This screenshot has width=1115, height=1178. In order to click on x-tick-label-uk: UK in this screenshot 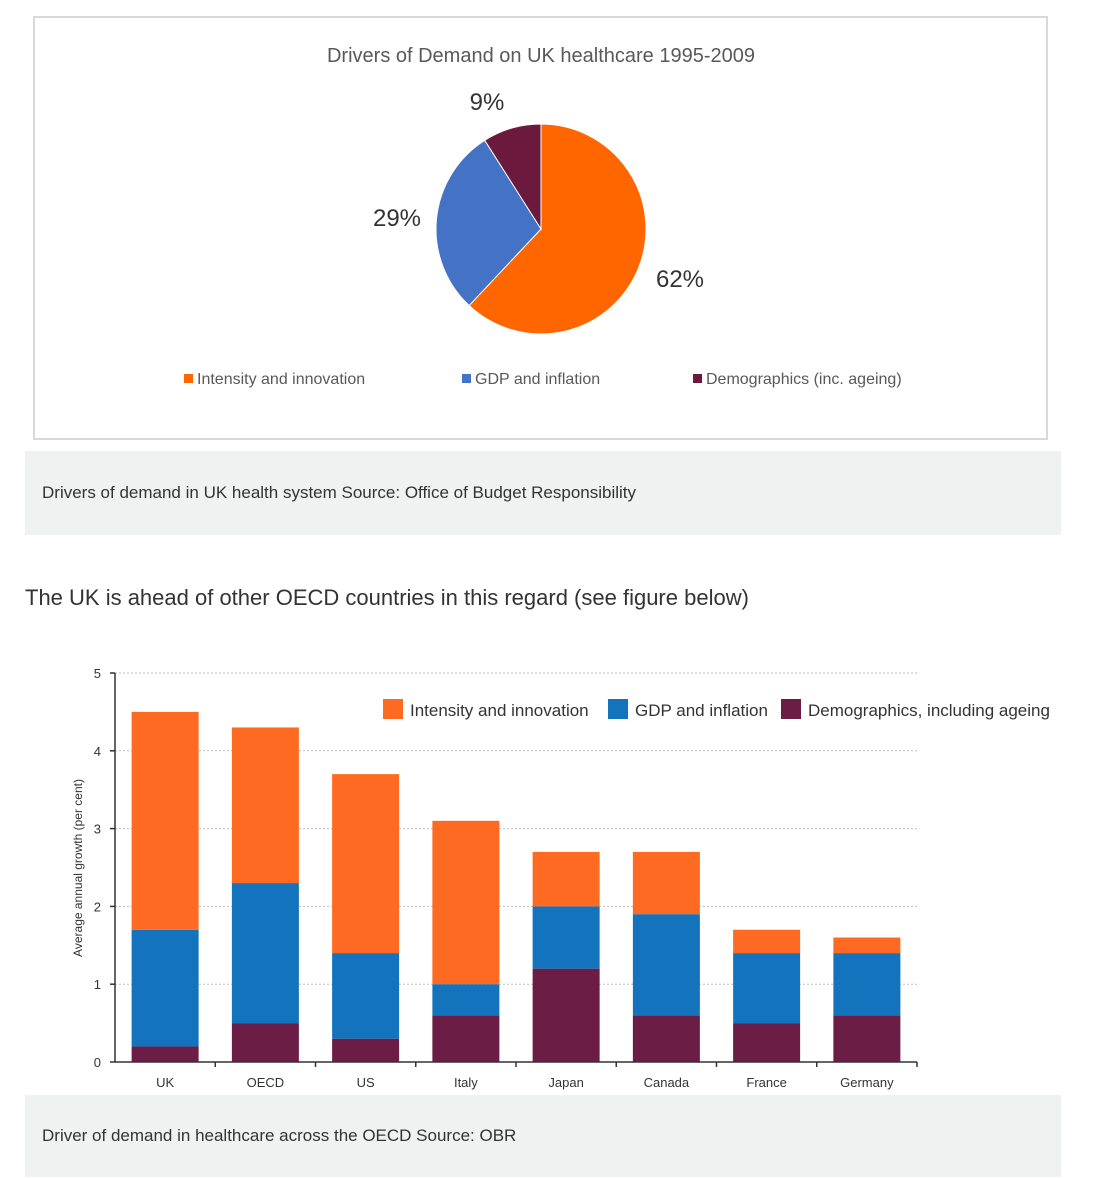, I will do `click(165, 1082)`.